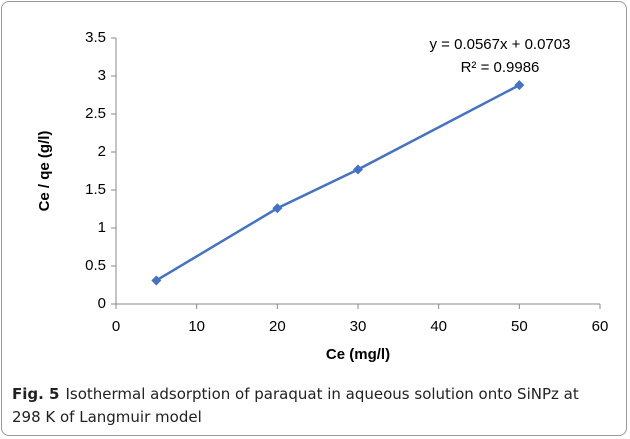 This screenshot has height=439, width=630. I want to click on x-tick-label: 40, so click(438, 326).